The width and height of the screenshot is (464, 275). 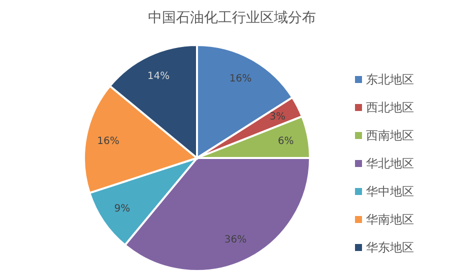 What do you see at coordinates (390, 163) in the screenshot?
I see `legend-label: 华北地区` at bounding box center [390, 163].